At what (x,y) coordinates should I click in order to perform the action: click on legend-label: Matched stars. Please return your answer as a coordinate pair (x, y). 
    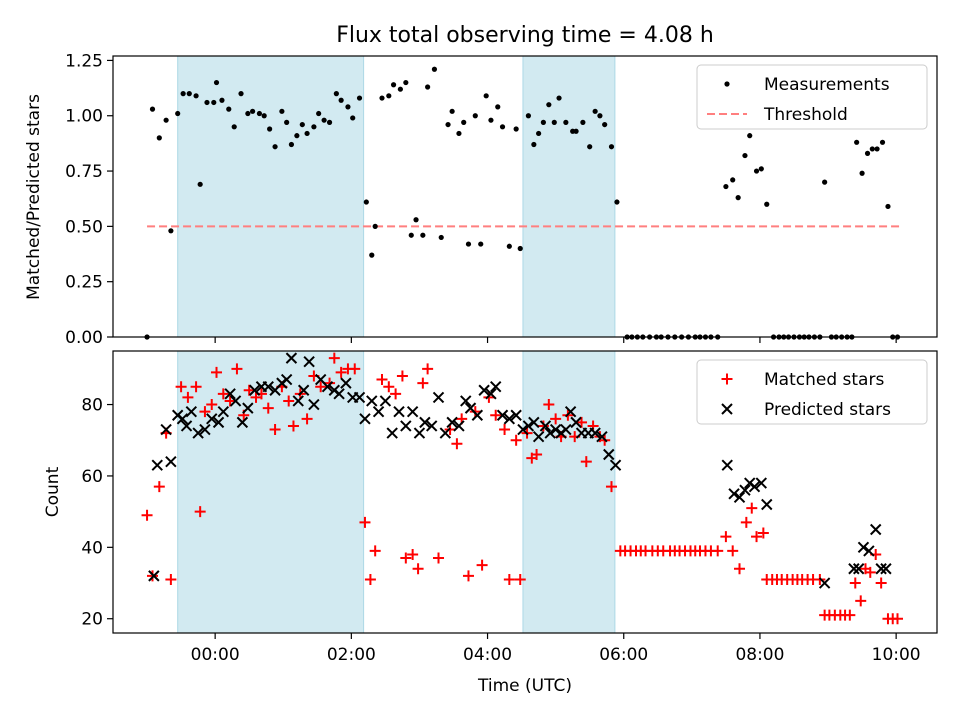
    Looking at the image, I should click on (824, 380).